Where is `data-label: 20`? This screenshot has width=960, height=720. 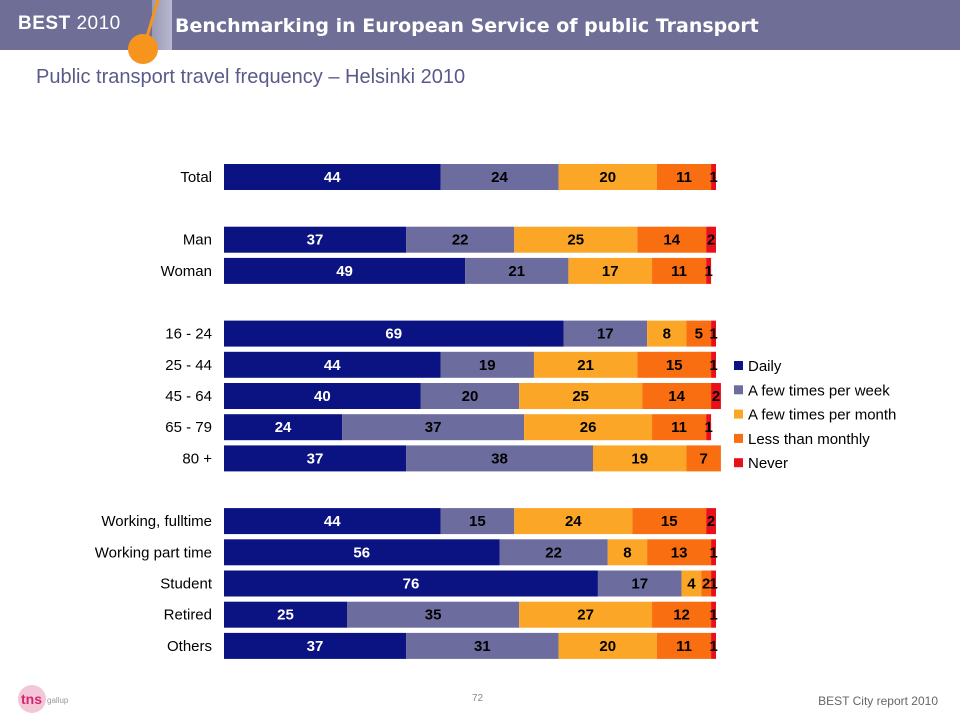
data-label: 20 is located at coordinates (470, 396).